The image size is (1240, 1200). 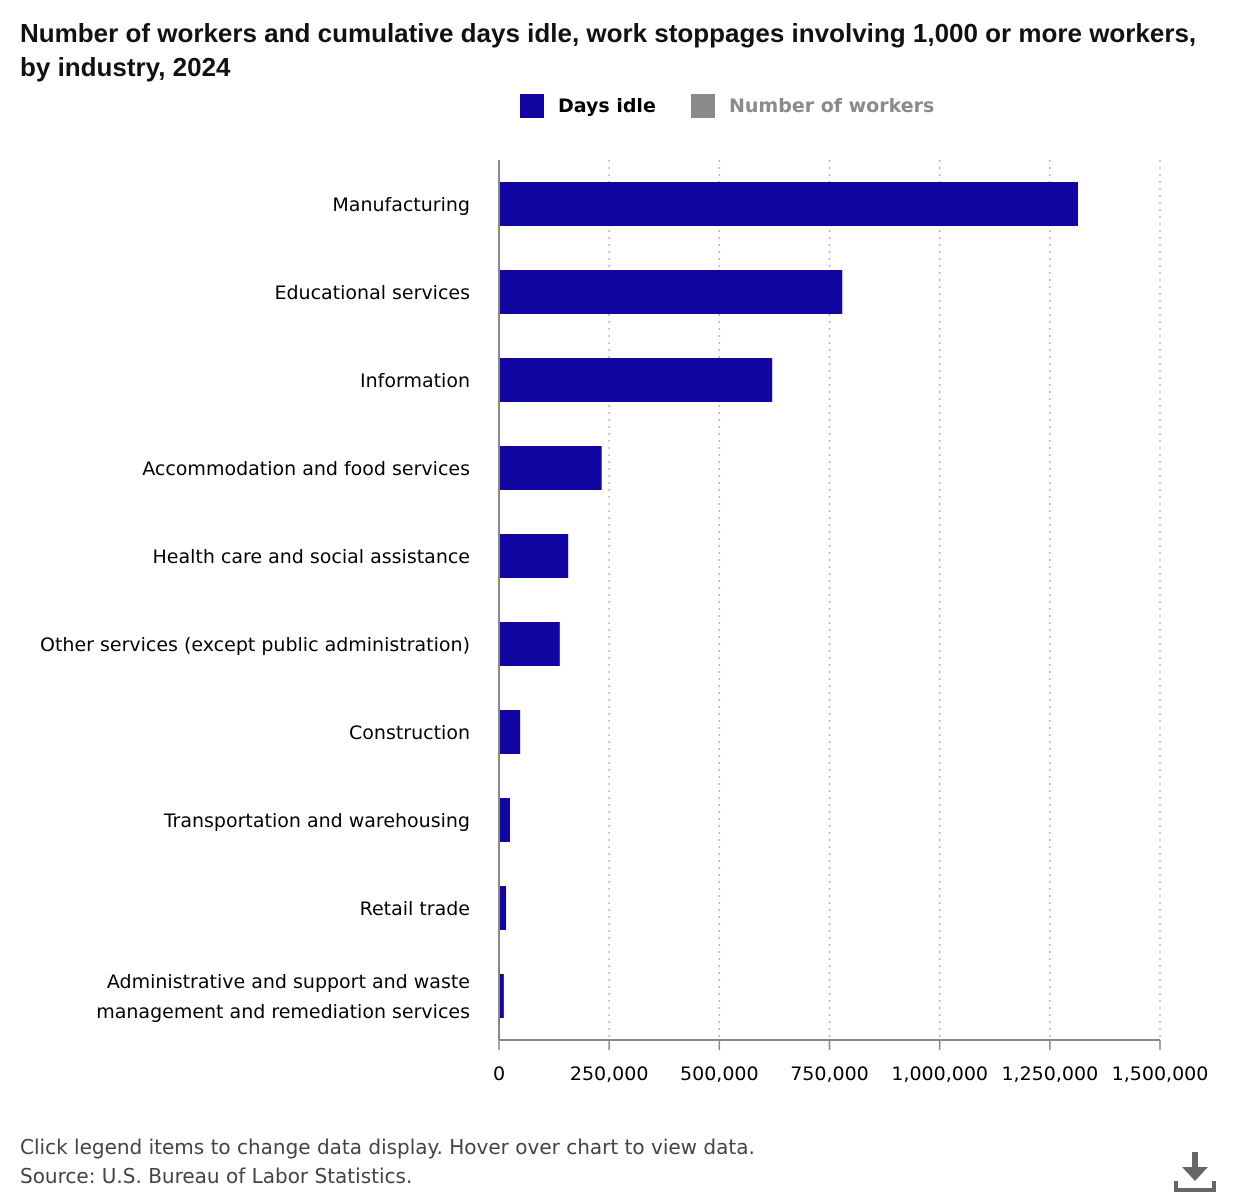 I want to click on category-label: Transportation and warehousing, so click(x=316, y=821).